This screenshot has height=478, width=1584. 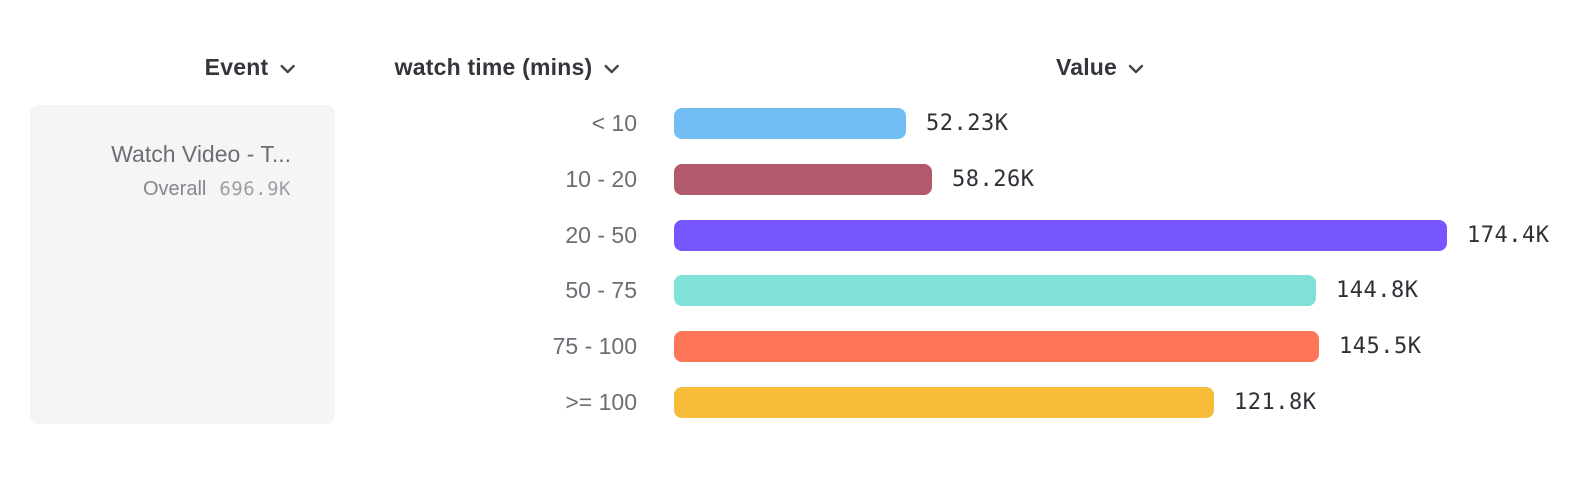 I want to click on bar-value-label: 174.4K, so click(x=1508, y=235).